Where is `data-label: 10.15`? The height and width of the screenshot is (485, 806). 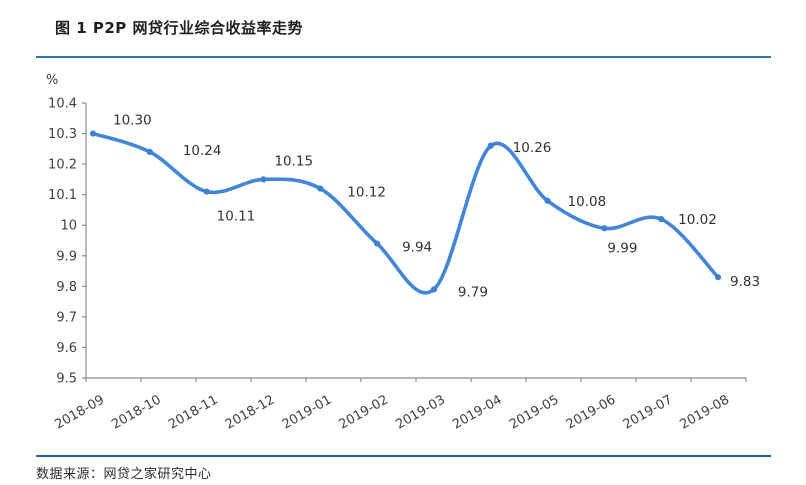 data-label: 10.15 is located at coordinates (293, 161).